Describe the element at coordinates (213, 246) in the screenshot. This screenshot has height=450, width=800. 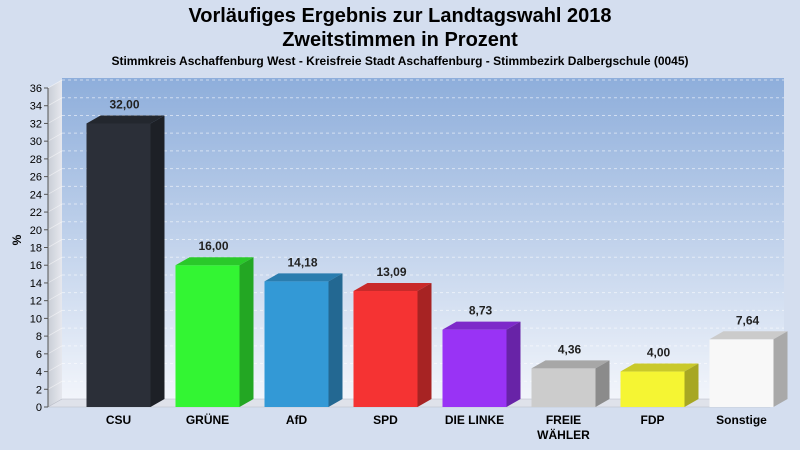
I see `bar-value-label: 16,00` at that location.